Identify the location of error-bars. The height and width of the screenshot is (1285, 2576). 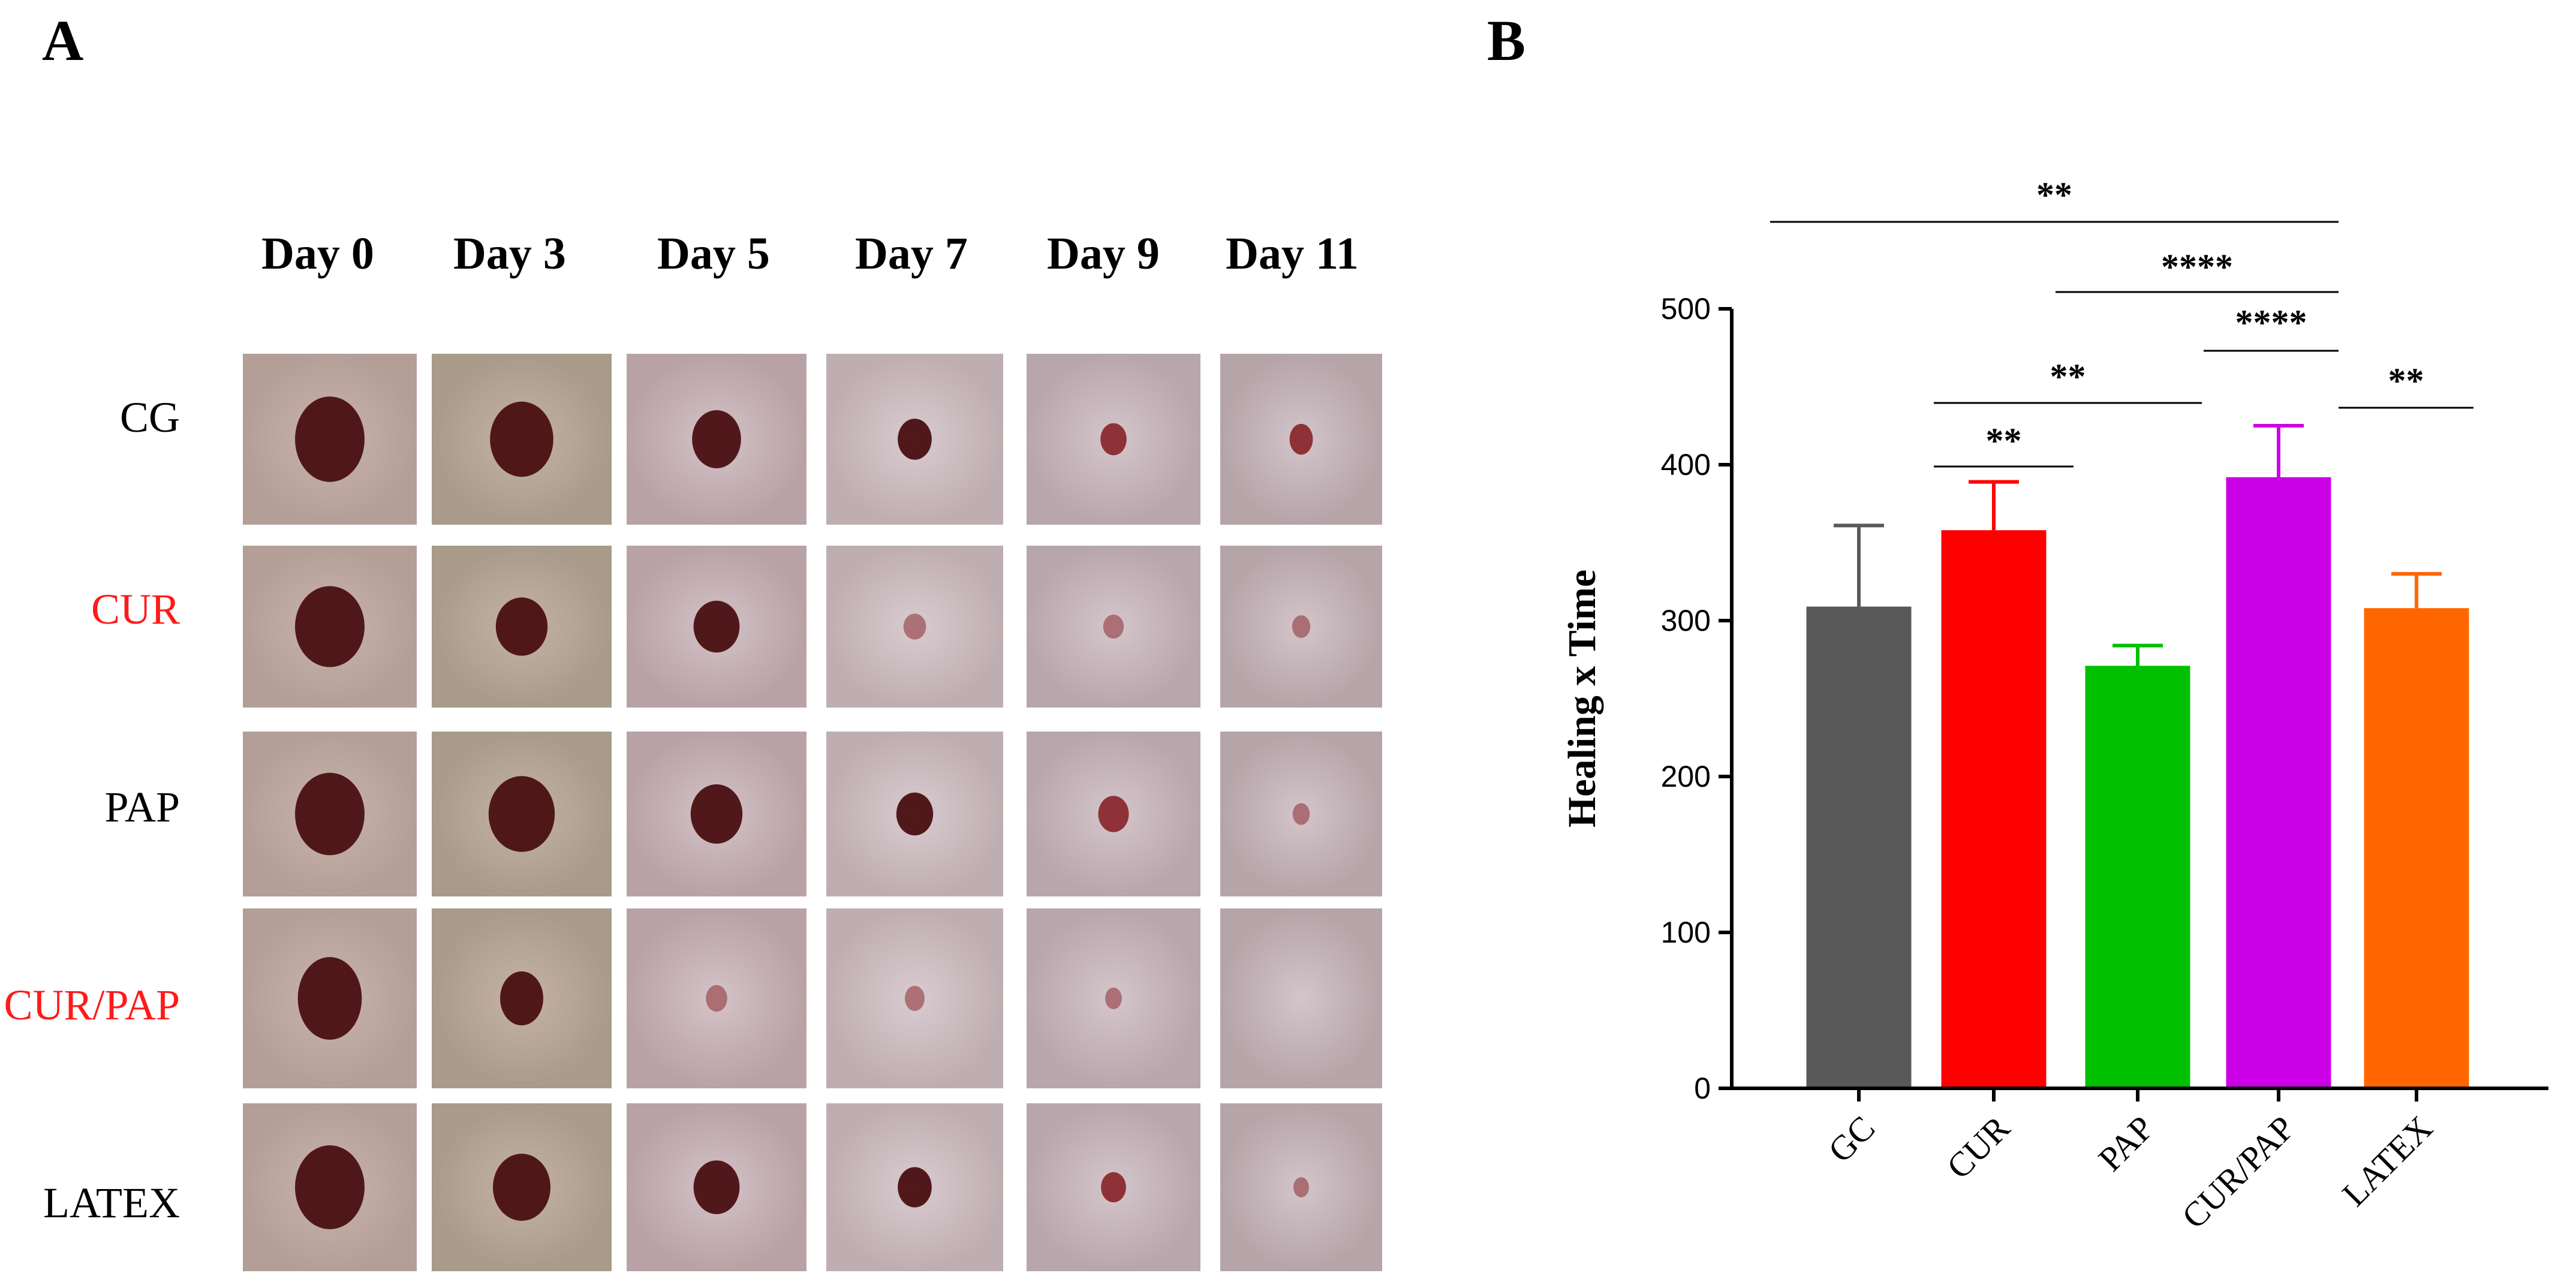
(2138, 545).